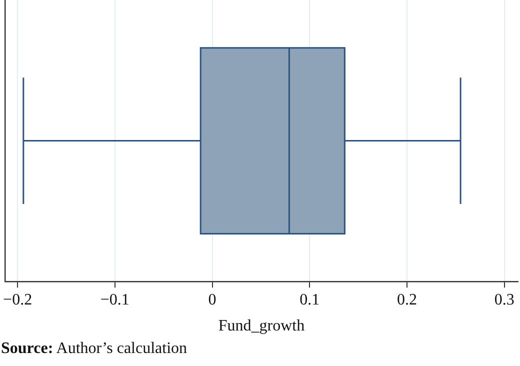  I want to click on x-tick-label: 0.1, so click(310, 299).